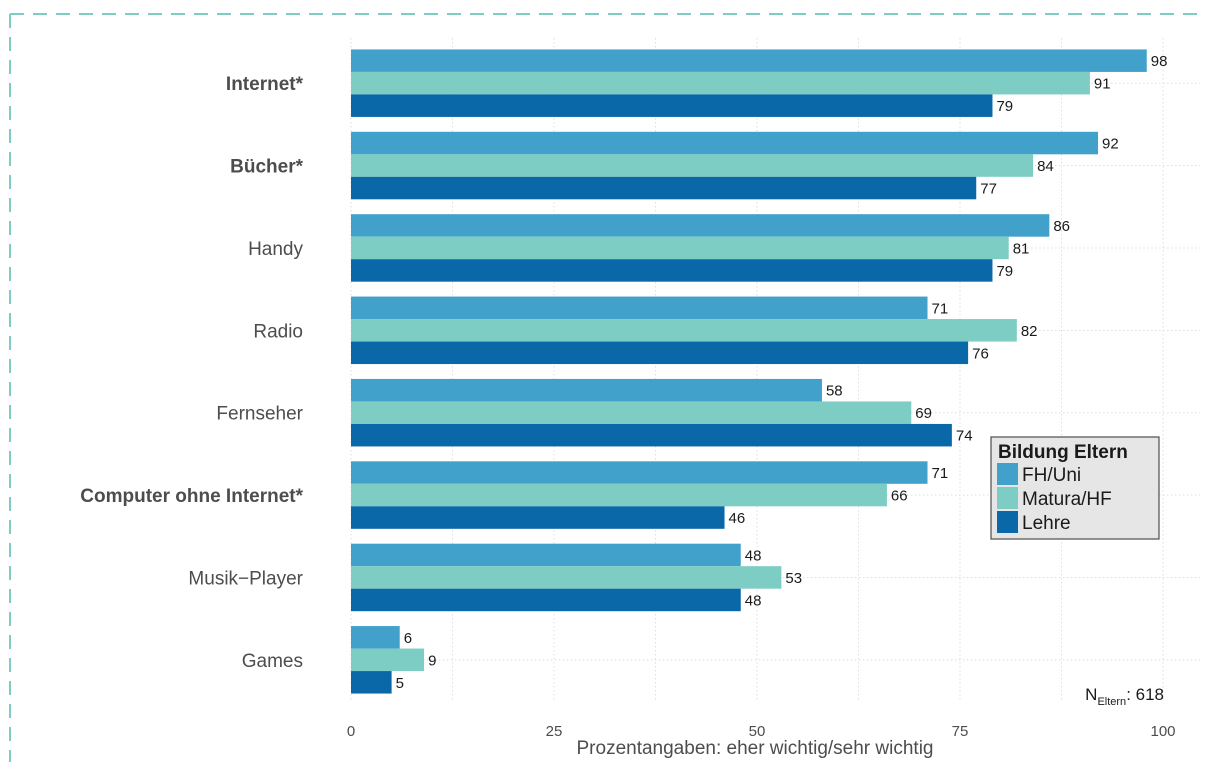 This screenshot has width=1205, height=767. I want to click on x-tick-labels: 0 25 50 75 100, so click(761, 731).